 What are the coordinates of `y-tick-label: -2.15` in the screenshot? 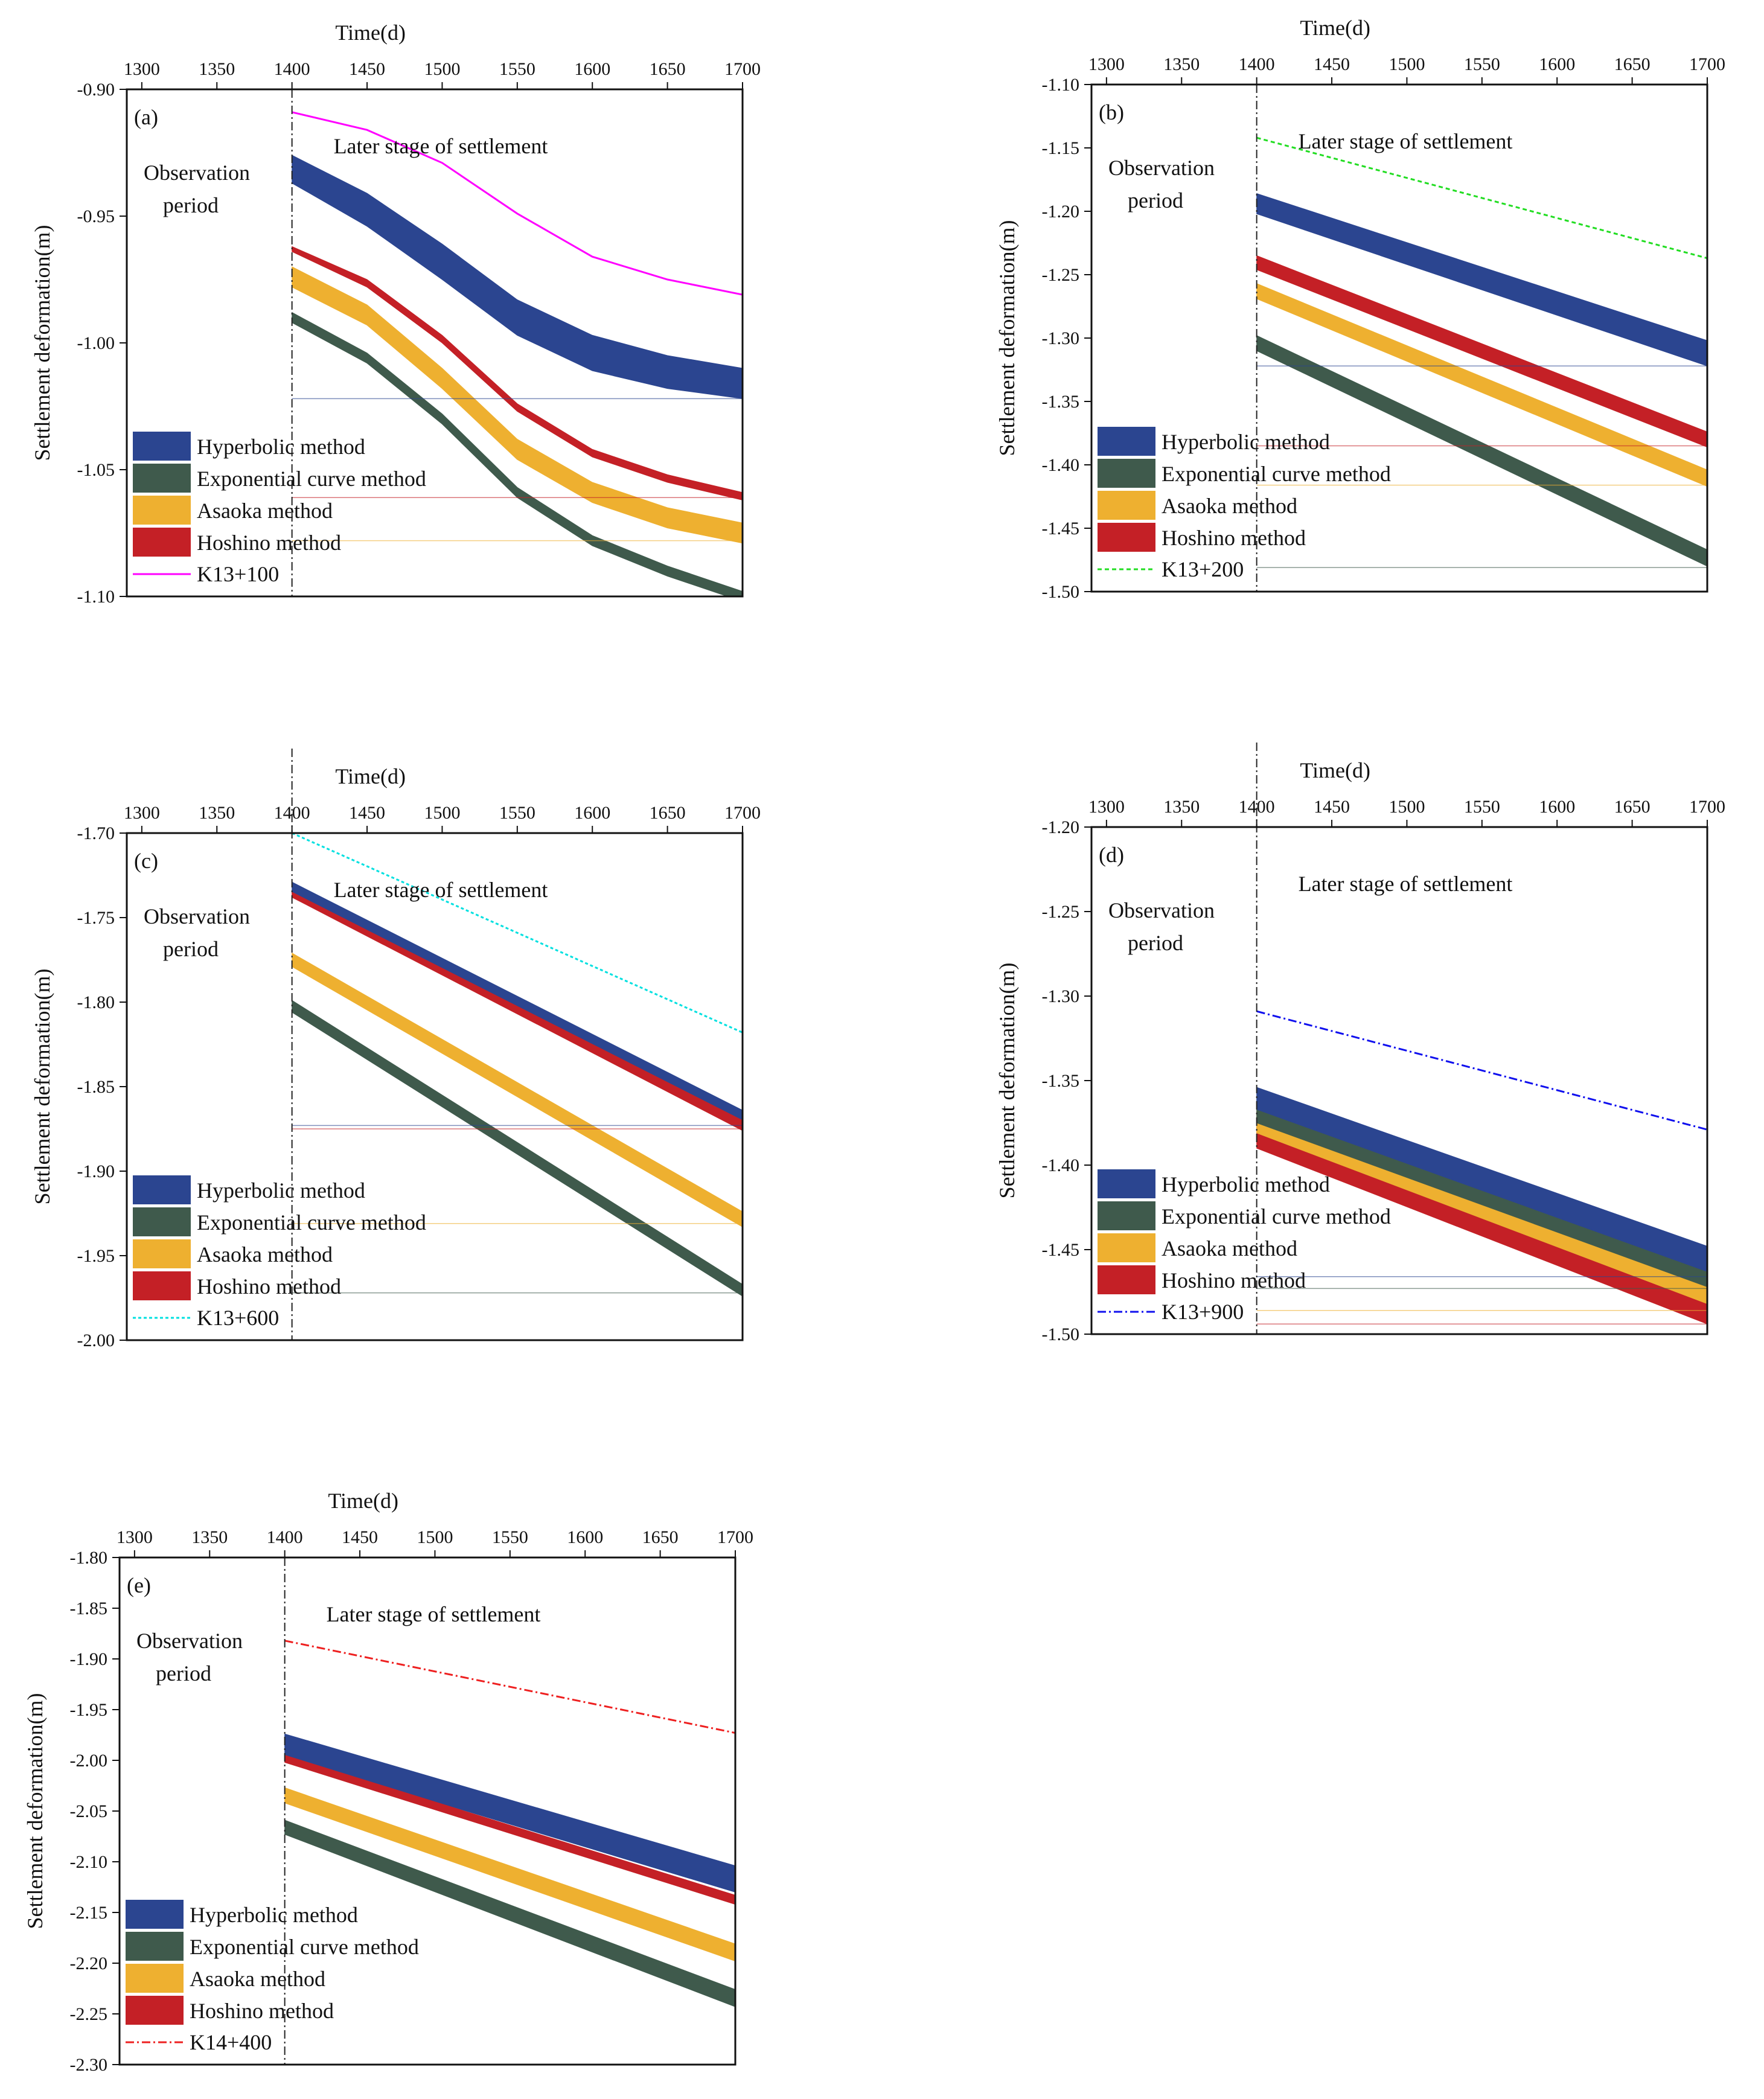 It's located at (89, 1913).